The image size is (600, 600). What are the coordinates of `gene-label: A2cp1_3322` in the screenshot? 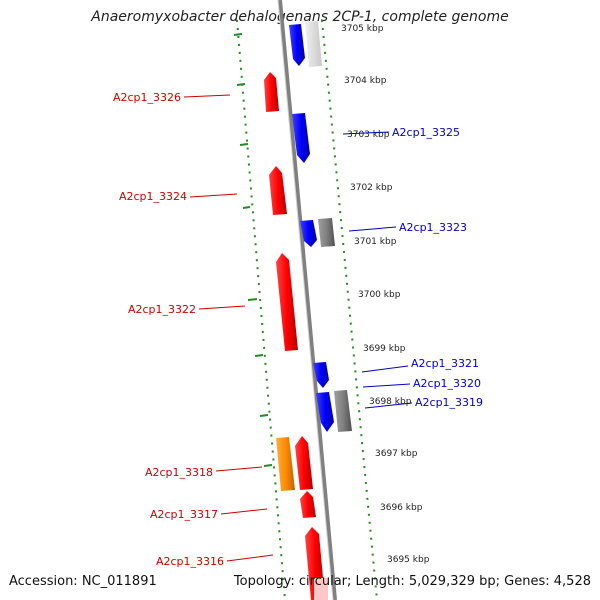 It's located at (162, 309).